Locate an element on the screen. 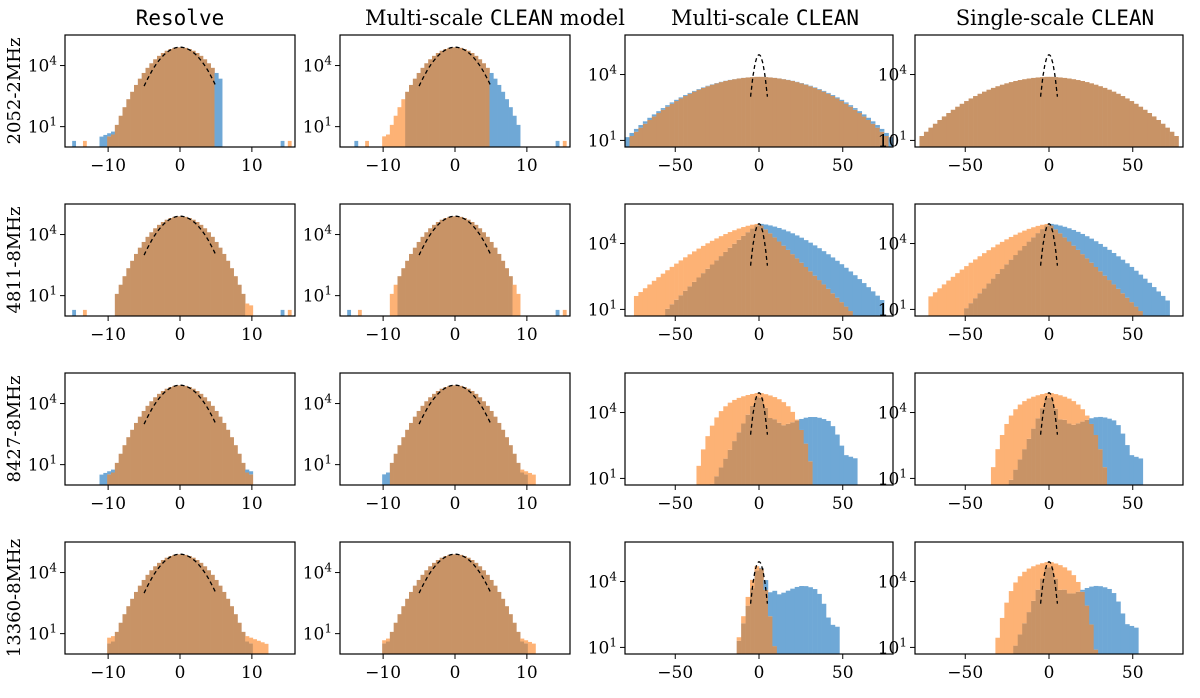 This screenshot has width=1200, height=698. ytick-label: 10⁴ is located at coordinates (603, 581).